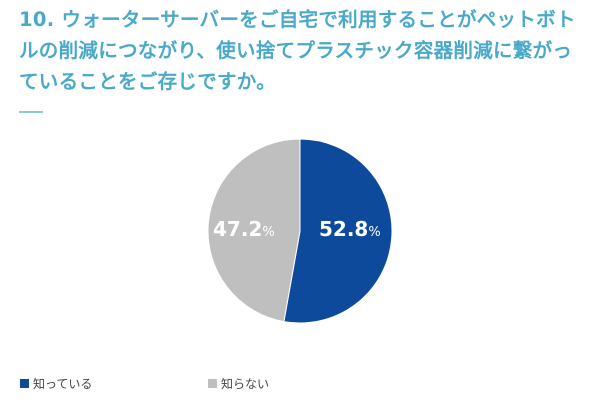 The width and height of the screenshot is (600, 404). What do you see at coordinates (56, 383) in the screenshot?
I see `legend-item-known: 知っている` at bounding box center [56, 383].